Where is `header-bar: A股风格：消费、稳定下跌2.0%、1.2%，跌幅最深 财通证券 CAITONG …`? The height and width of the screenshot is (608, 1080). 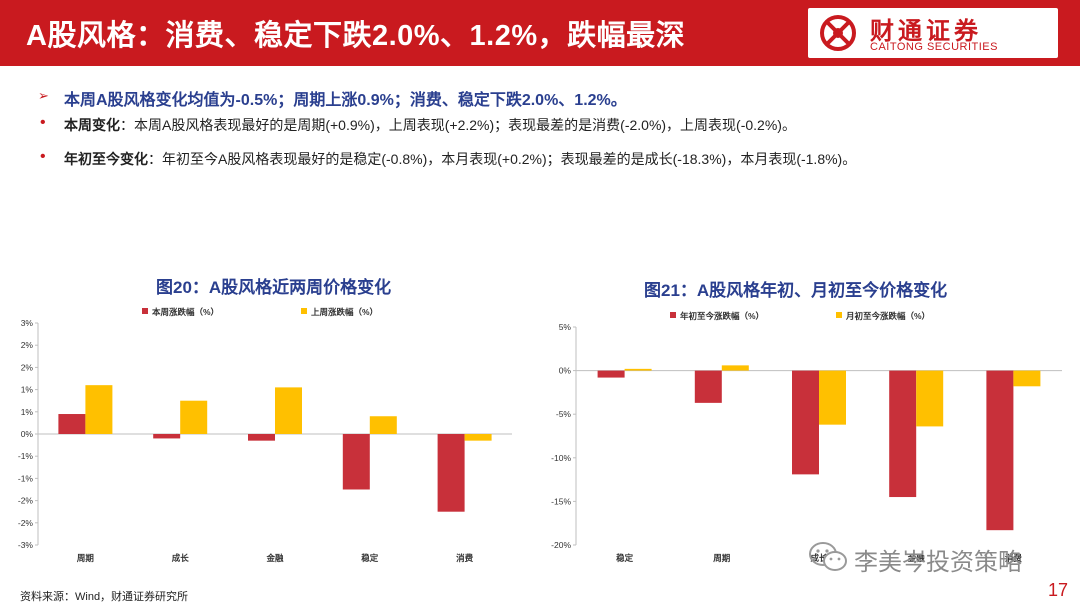 header-bar: A股风格：消费、稳定下跌2.0%、1.2%，跌幅最深 财通证券 CAITONG … is located at coordinates (540, 33).